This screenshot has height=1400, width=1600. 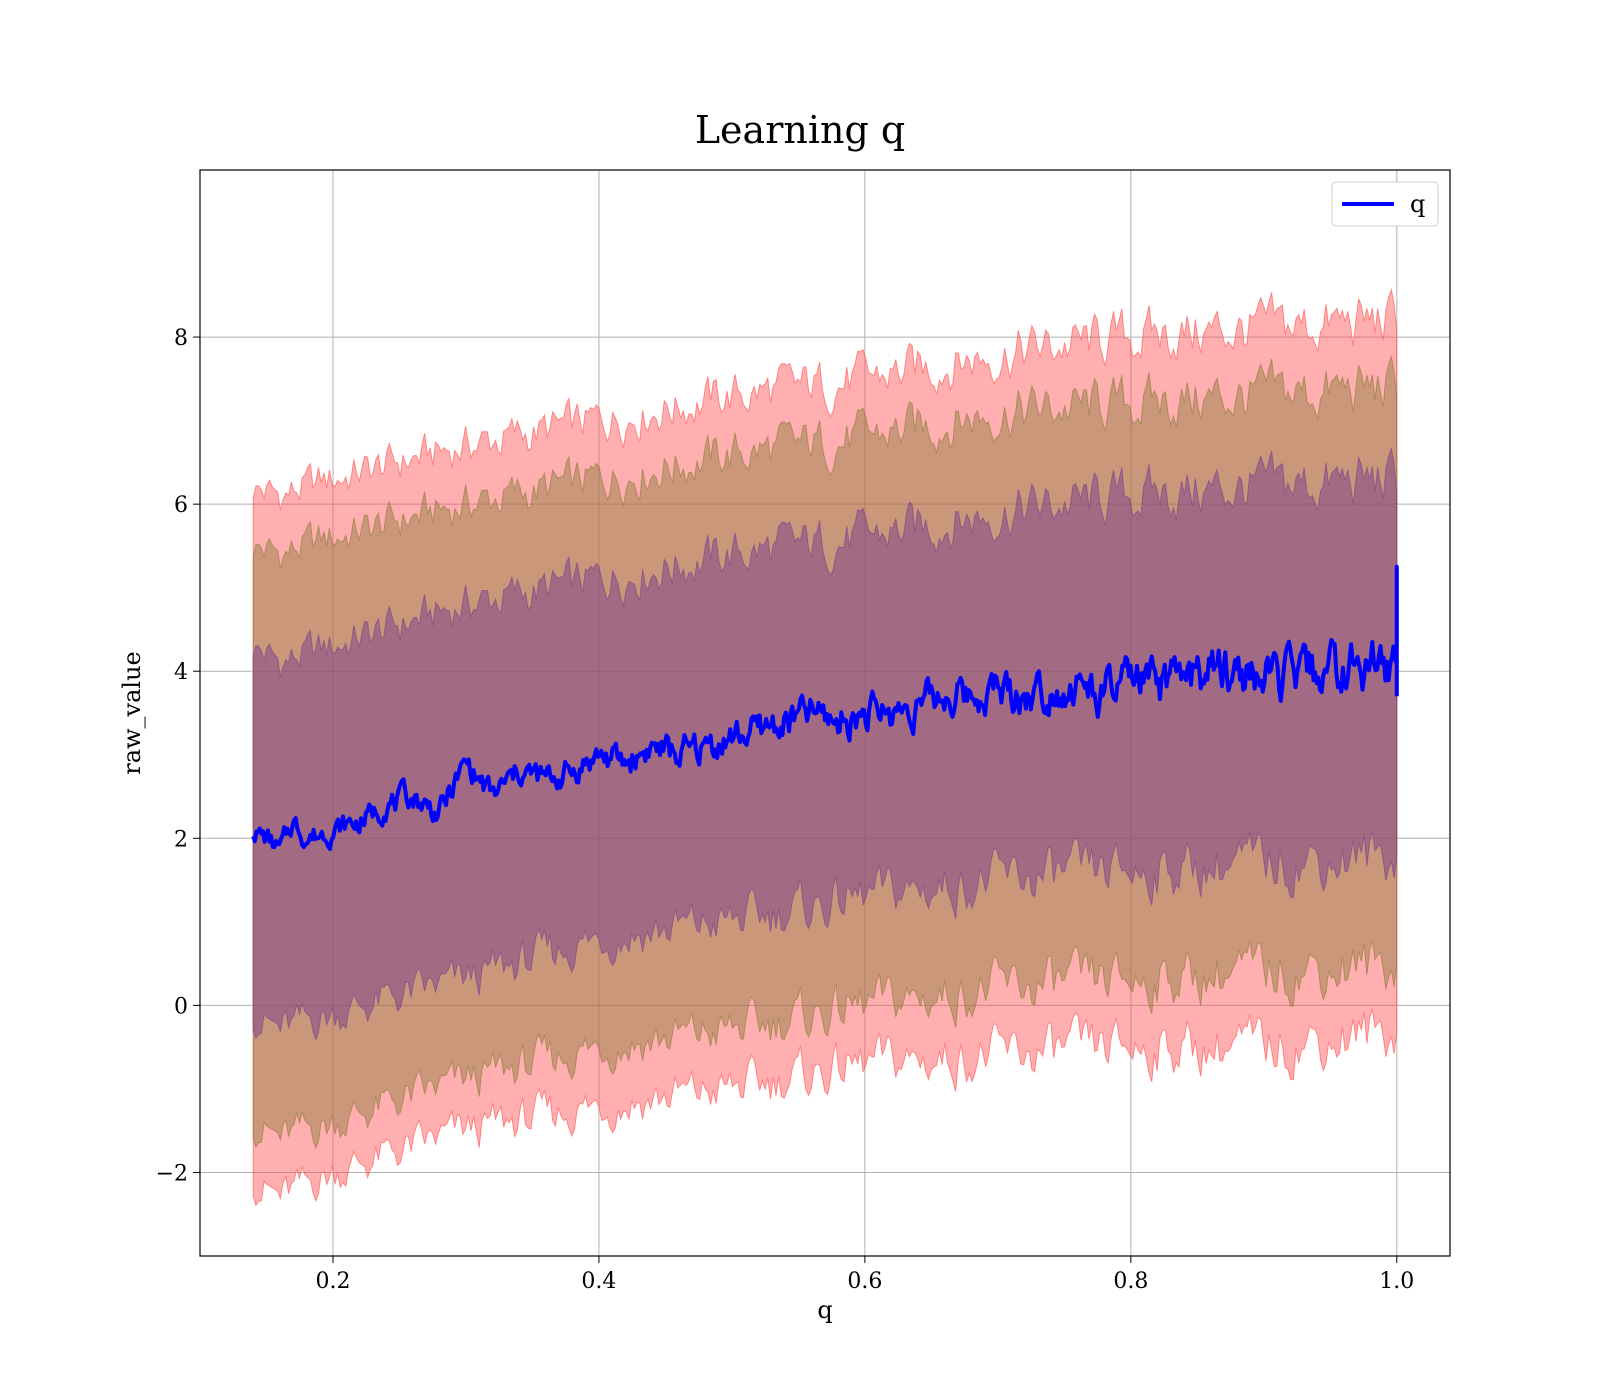 I want to click on x-tick-label: 0.2, so click(x=332, y=1281).